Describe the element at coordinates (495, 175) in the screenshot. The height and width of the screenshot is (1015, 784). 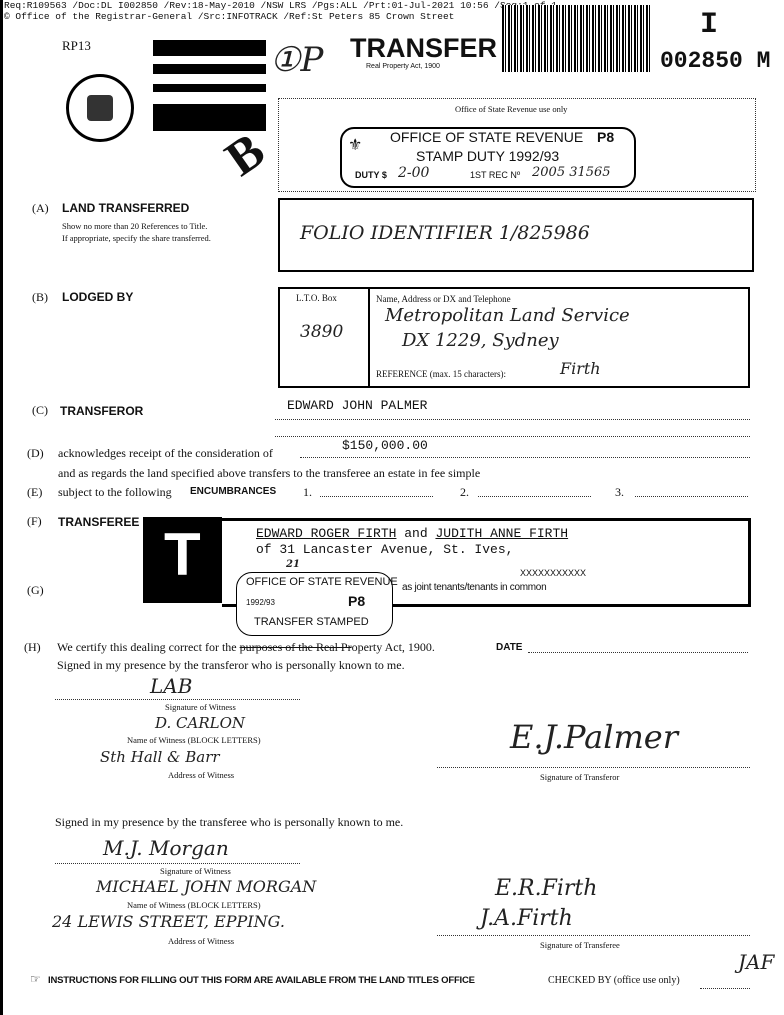
I see `rec-label: 1ST REC Nº` at that location.